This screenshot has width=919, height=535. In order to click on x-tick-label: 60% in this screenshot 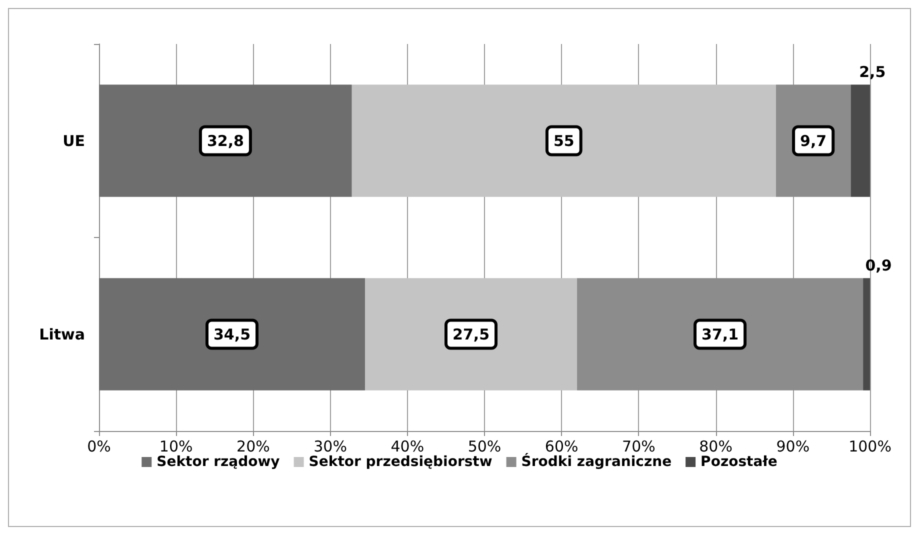, I will do `click(561, 447)`.